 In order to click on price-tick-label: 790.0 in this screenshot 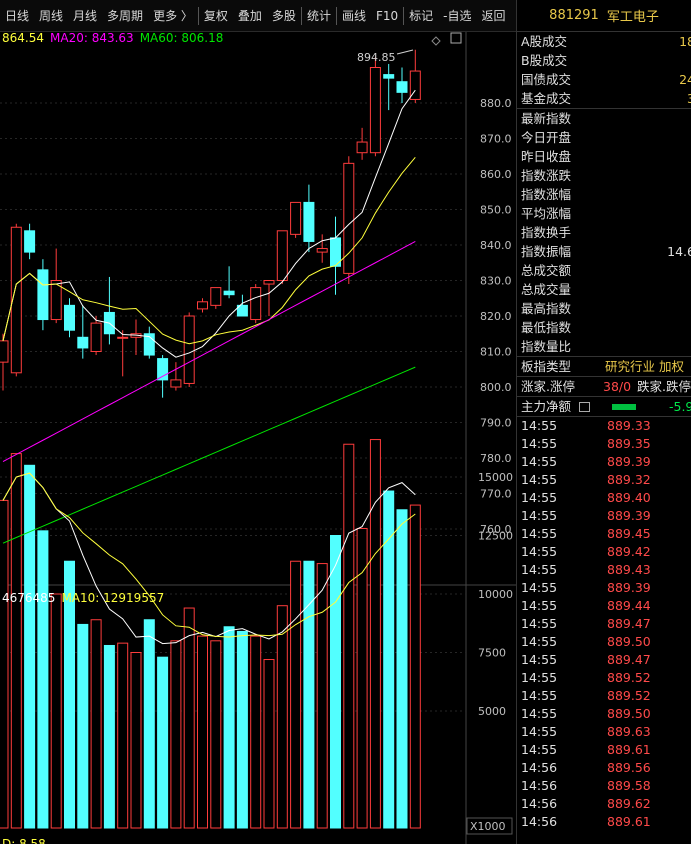, I will do `click(496, 423)`.